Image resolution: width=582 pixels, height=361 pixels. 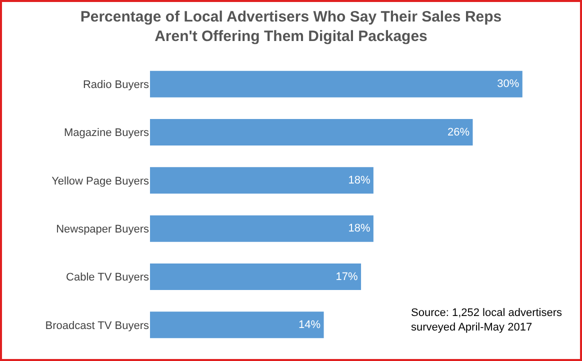 What do you see at coordinates (108, 278) in the screenshot?
I see `y-tick-label: Cable TV Buyers` at bounding box center [108, 278].